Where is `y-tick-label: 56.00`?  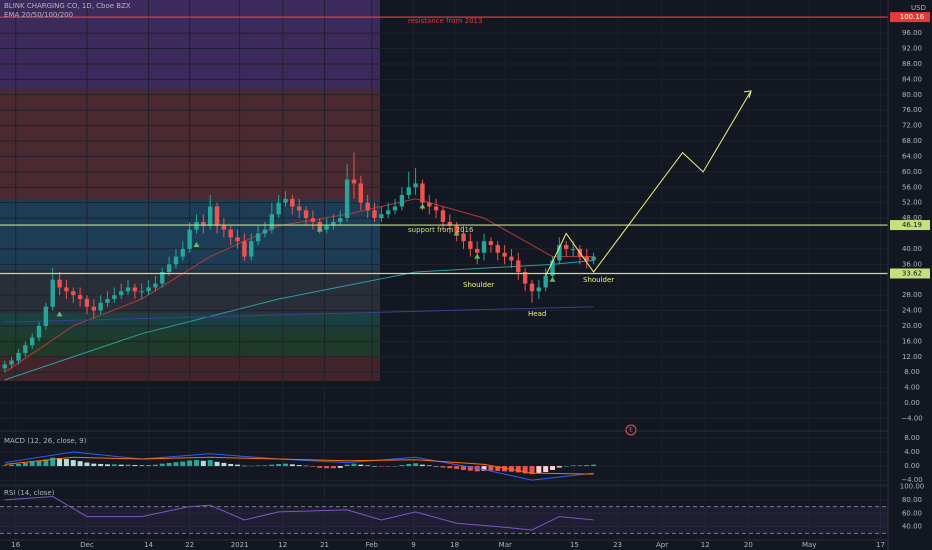
y-tick-label: 56.00 is located at coordinates (912, 187).